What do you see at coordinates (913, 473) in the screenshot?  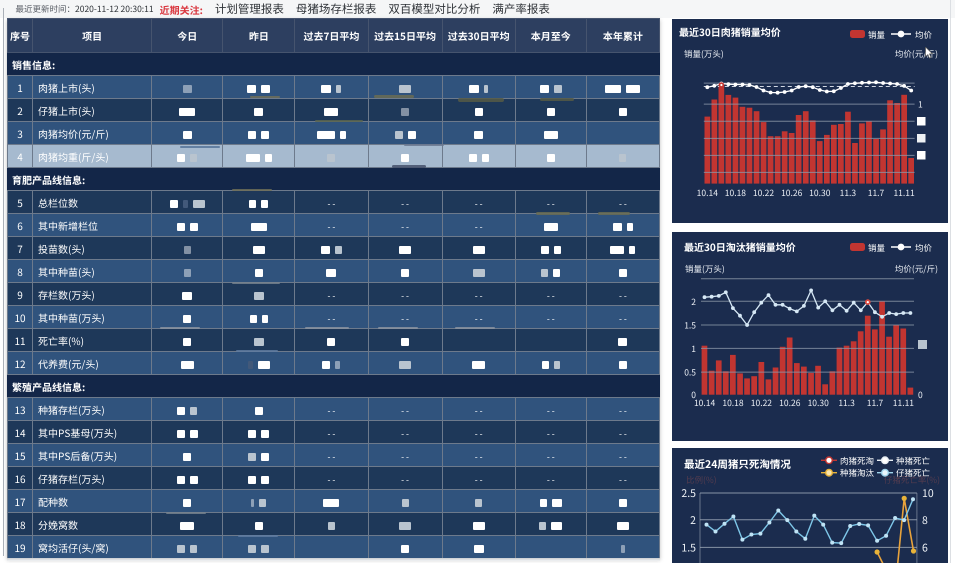 I see `svg-text: 仔猪死亡` at bounding box center [913, 473].